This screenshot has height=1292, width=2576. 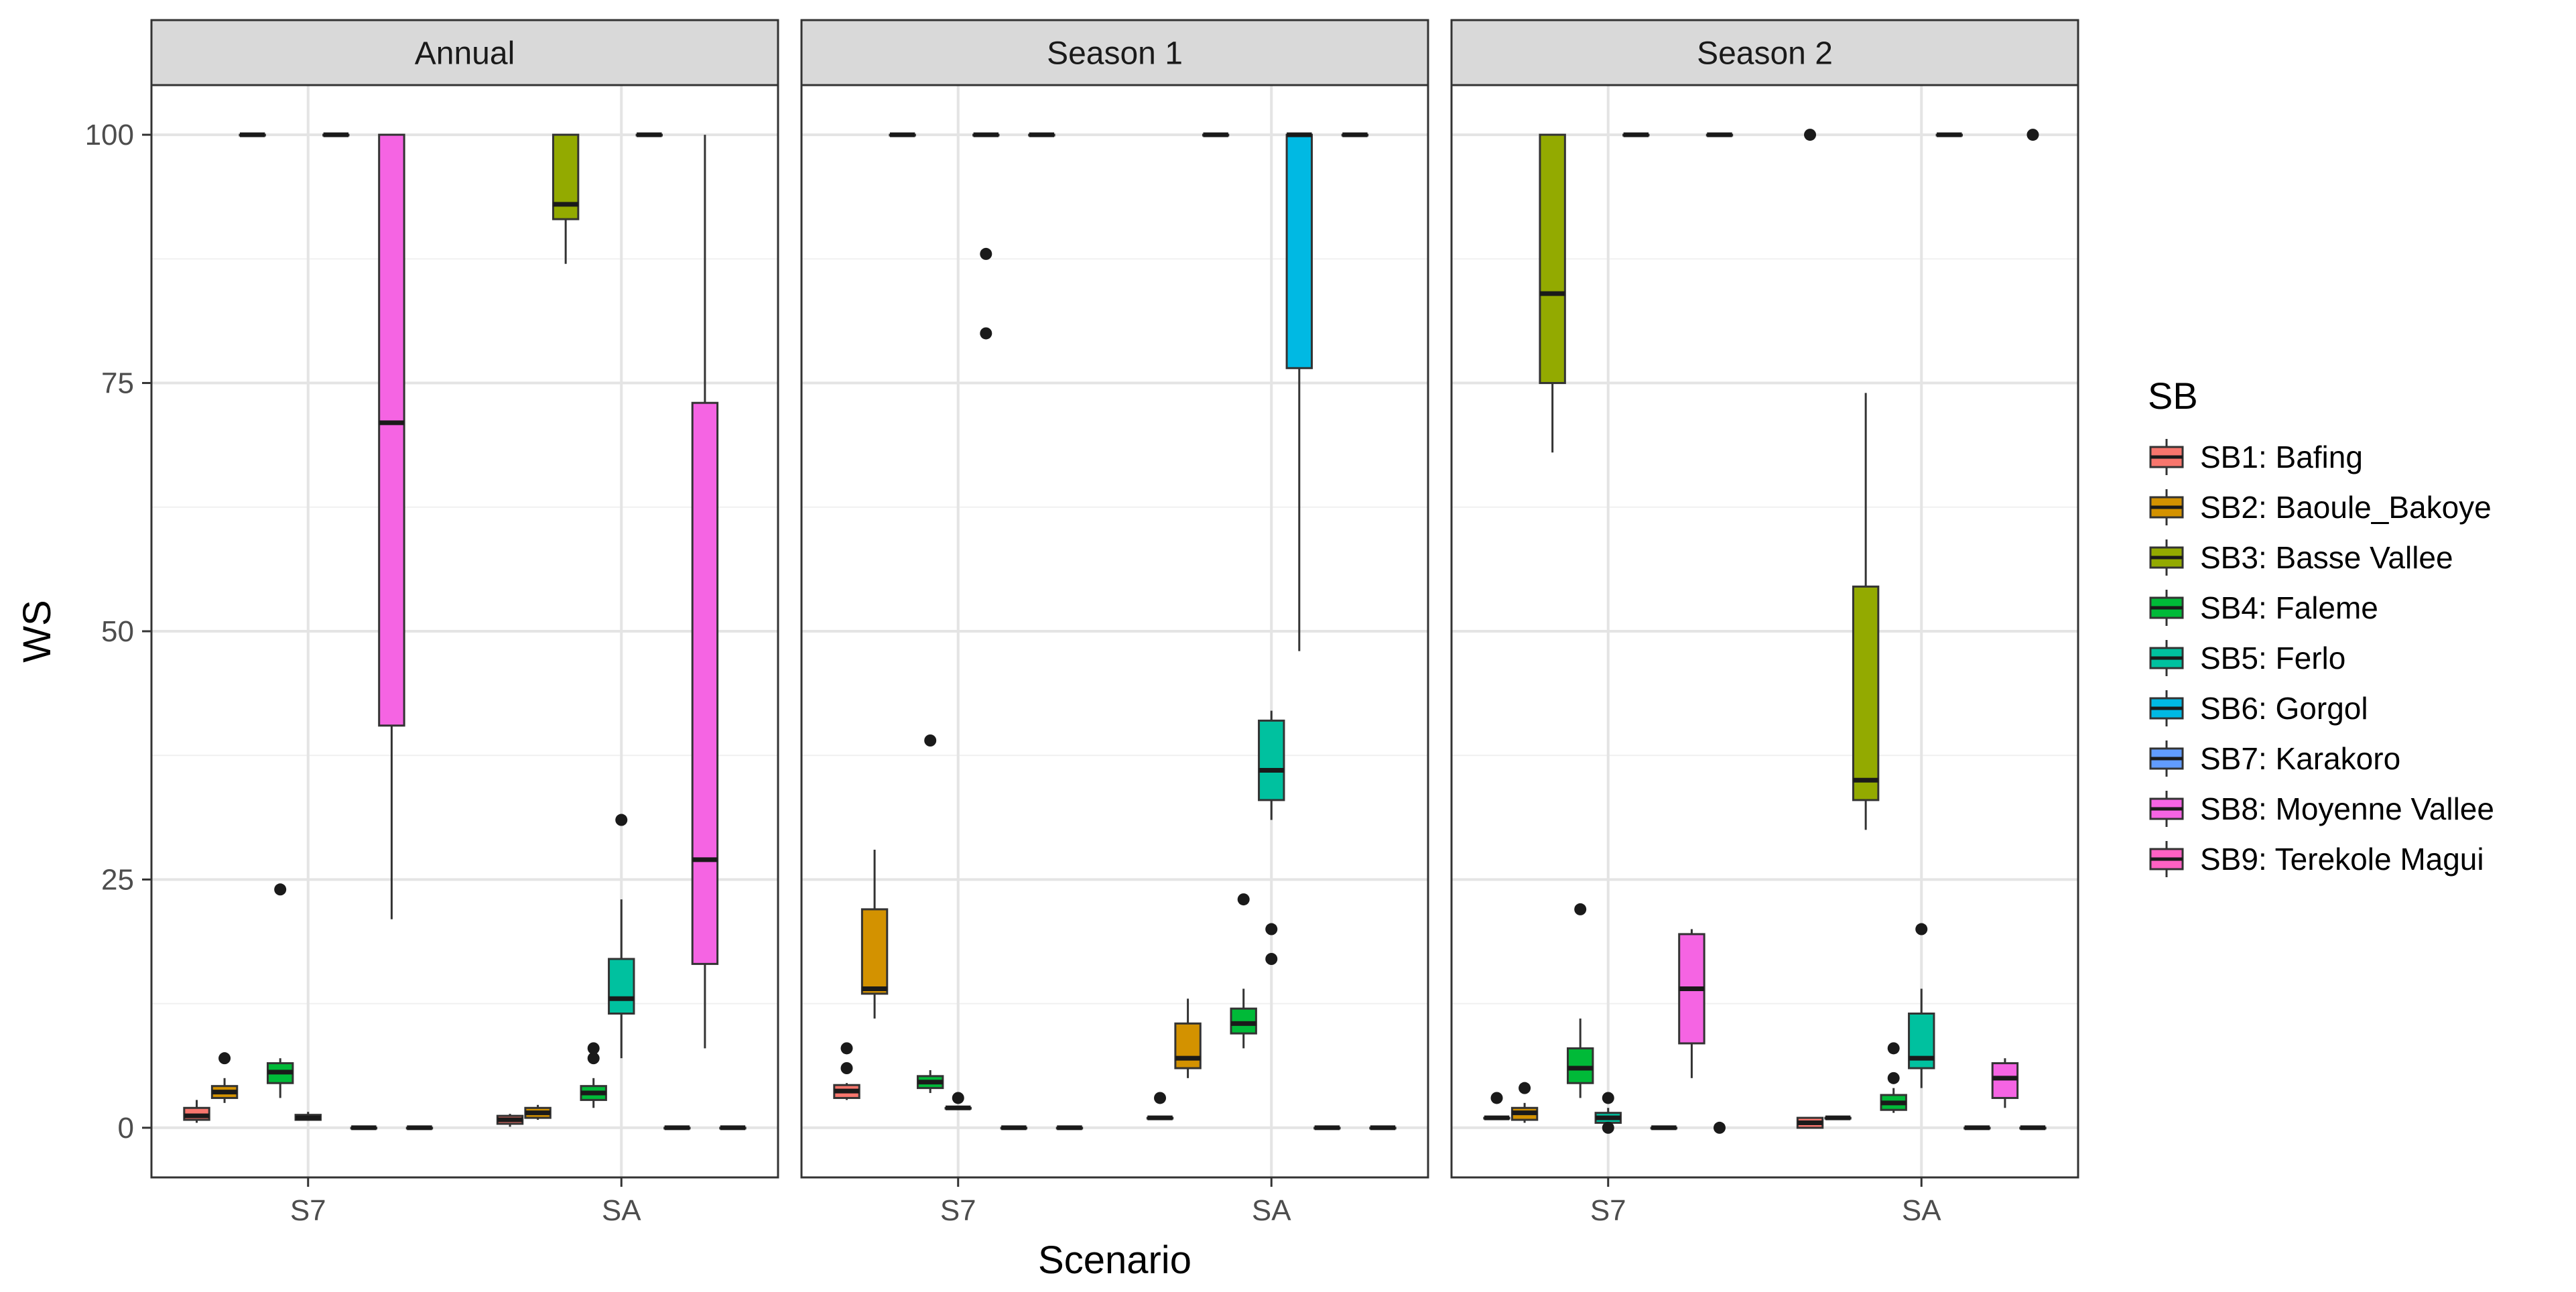 What do you see at coordinates (2247, 658) in the screenshot?
I see `legend-item-SB5: SB5: Ferlo` at bounding box center [2247, 658].